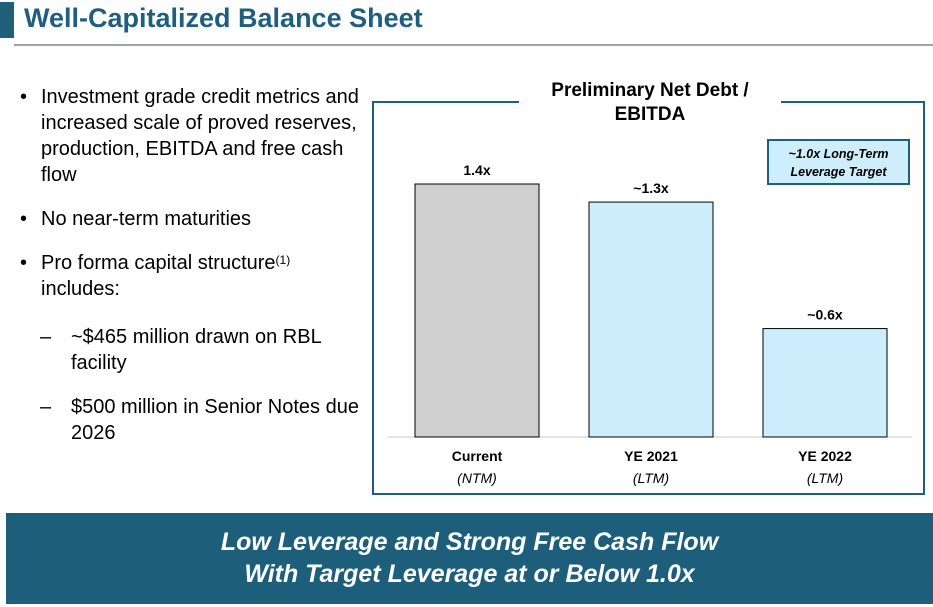 This screenshot has width=933, height=607. What do you see at coordinates (477, 456) in the screenshot?
I see `category-label: Current` at bounding box center [477, 456].